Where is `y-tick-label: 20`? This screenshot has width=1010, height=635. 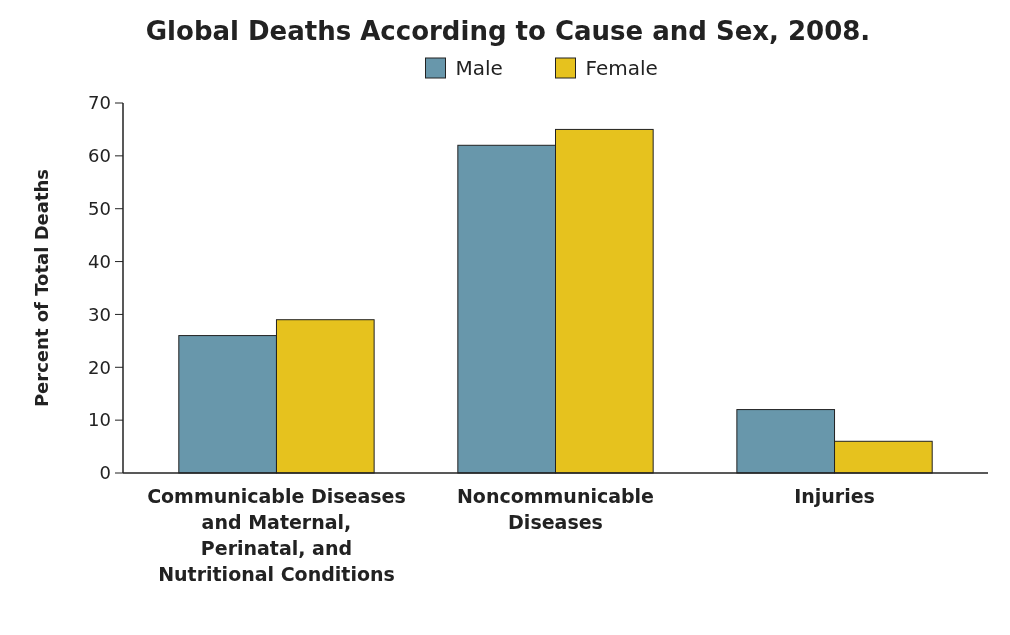
y-tick-label: 20 is located at coordinates (99, 367).